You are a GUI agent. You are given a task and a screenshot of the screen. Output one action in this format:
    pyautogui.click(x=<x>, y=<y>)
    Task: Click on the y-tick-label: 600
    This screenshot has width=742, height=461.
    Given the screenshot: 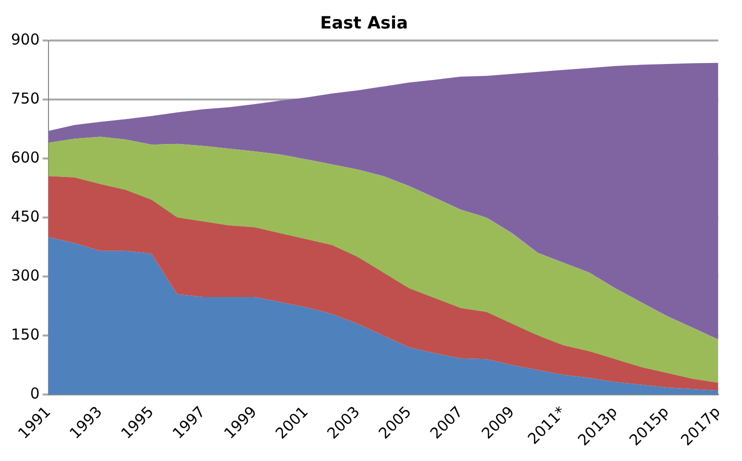 What is the action you would take?
    pyautogui.click(x=25, y=157)
    